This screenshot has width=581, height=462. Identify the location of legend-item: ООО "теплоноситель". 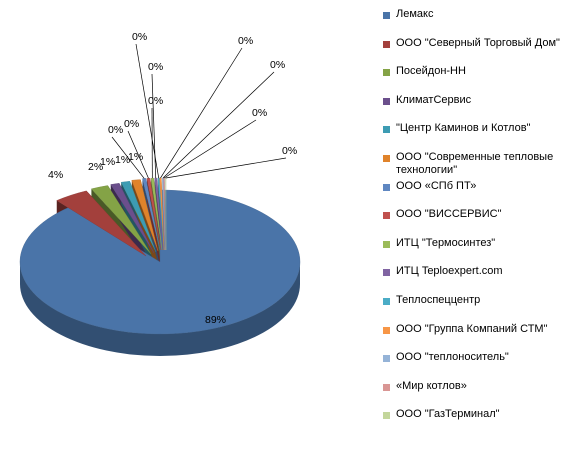
(481, 365).